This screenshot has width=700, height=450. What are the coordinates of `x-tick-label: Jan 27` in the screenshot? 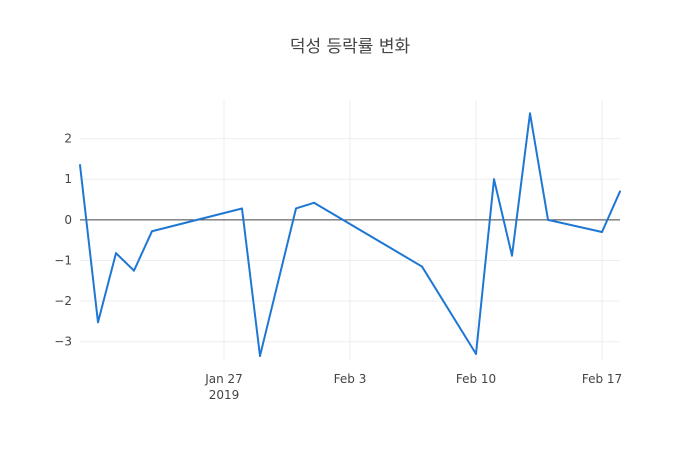 It's located at (223, 379).